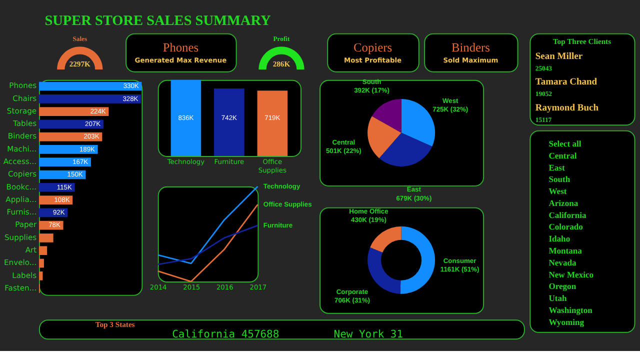 The image size is (640, 360). Describe the element at coordinates (567, 108) in the screenshot. I see `text: Raymond Buch` at that location.